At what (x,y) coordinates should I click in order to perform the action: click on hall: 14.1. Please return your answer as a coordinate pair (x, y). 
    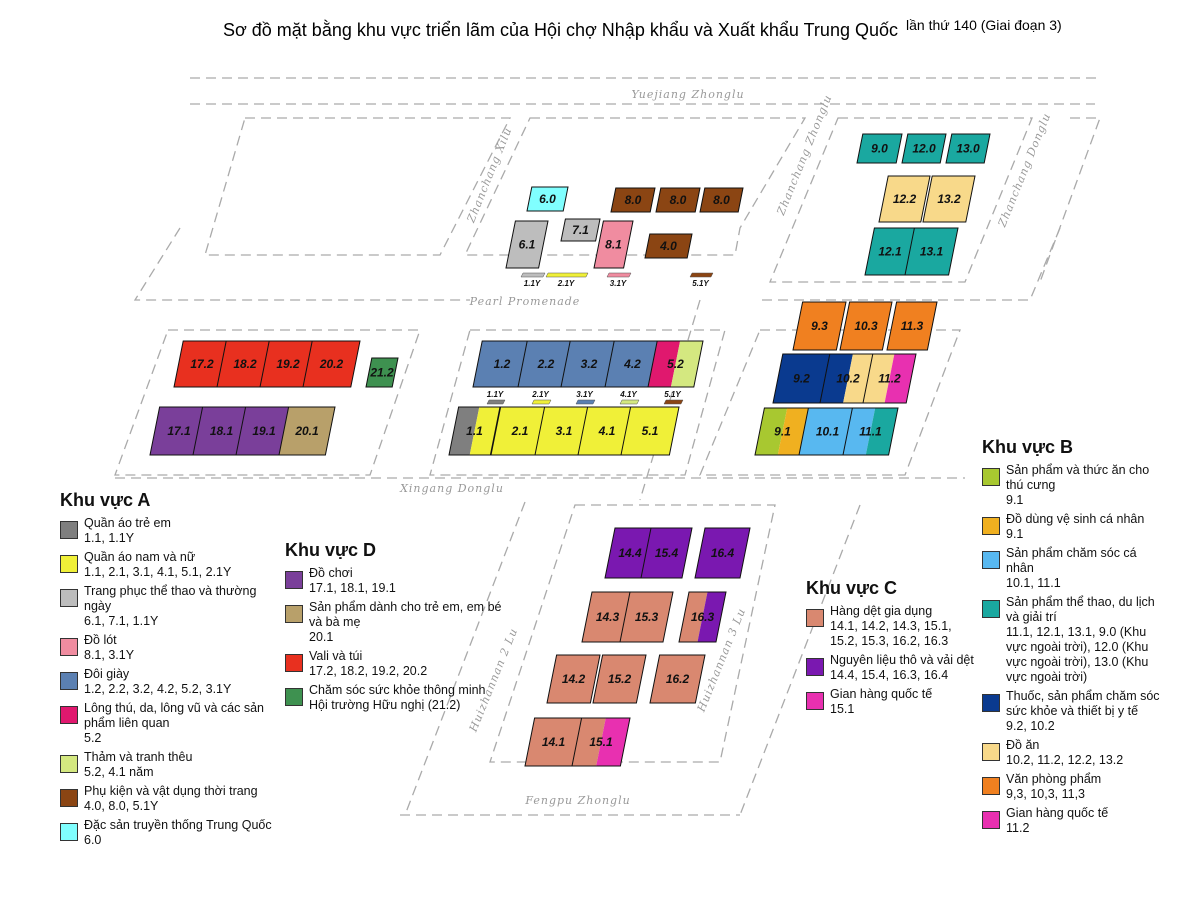
    Looking at the image, I should click on (553, 742).